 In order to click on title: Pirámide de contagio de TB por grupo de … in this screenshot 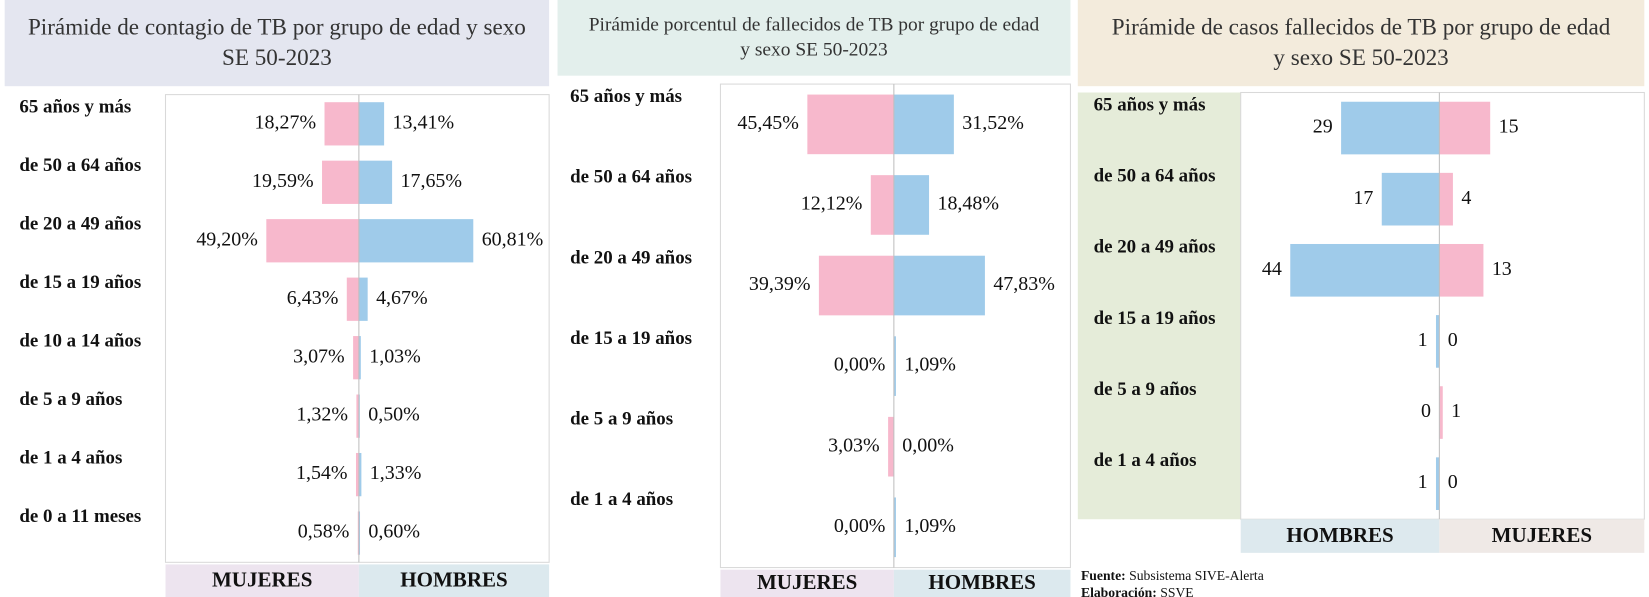, I will do `click(276, 42)`.